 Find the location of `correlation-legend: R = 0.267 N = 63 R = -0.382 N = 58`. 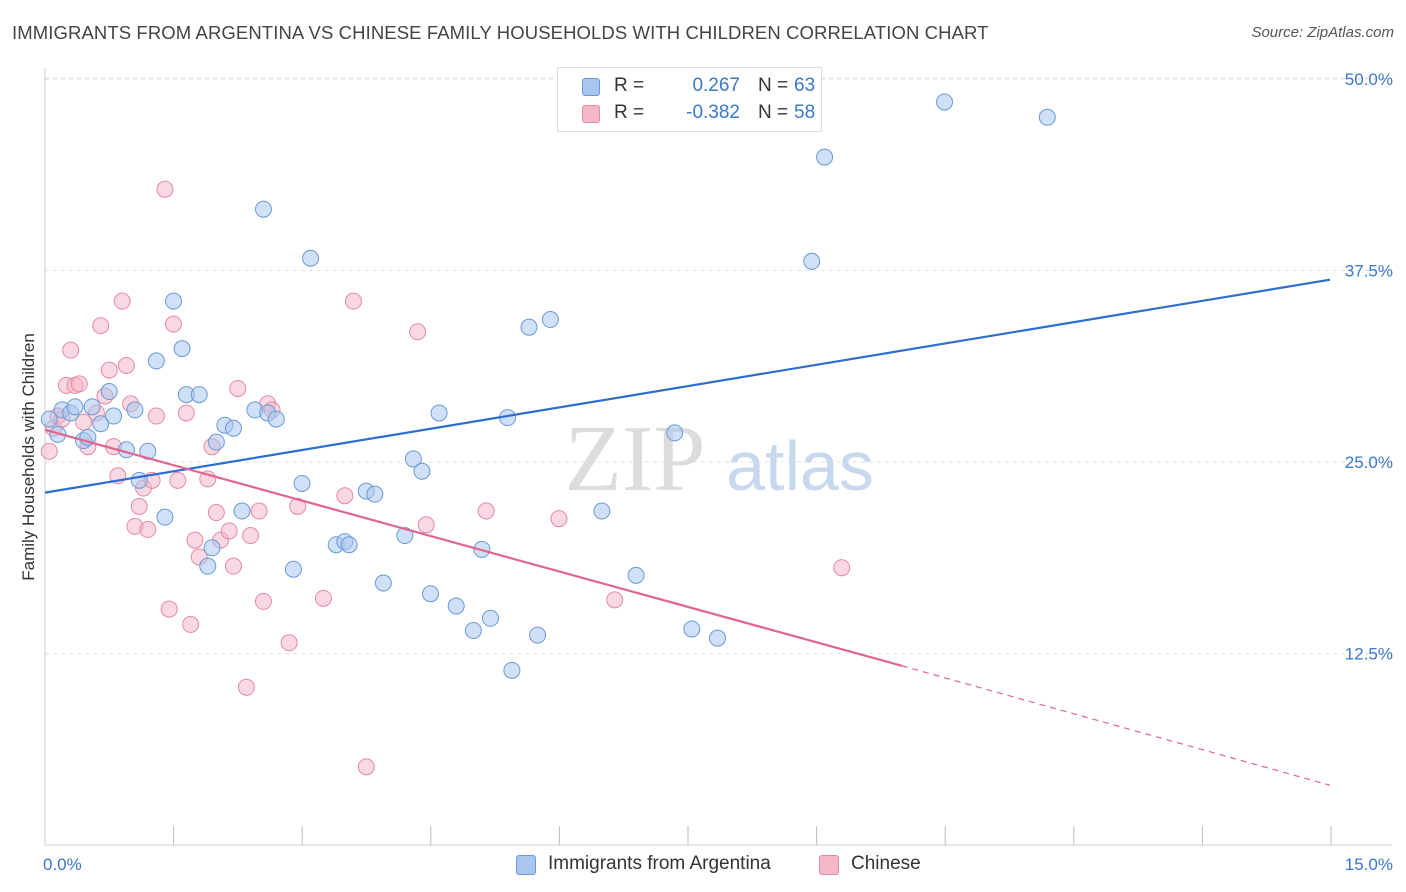

correlation-legend: R = 0.267 N = 63 R = -0.382 N = 58 is located at coordinates (689, 99).